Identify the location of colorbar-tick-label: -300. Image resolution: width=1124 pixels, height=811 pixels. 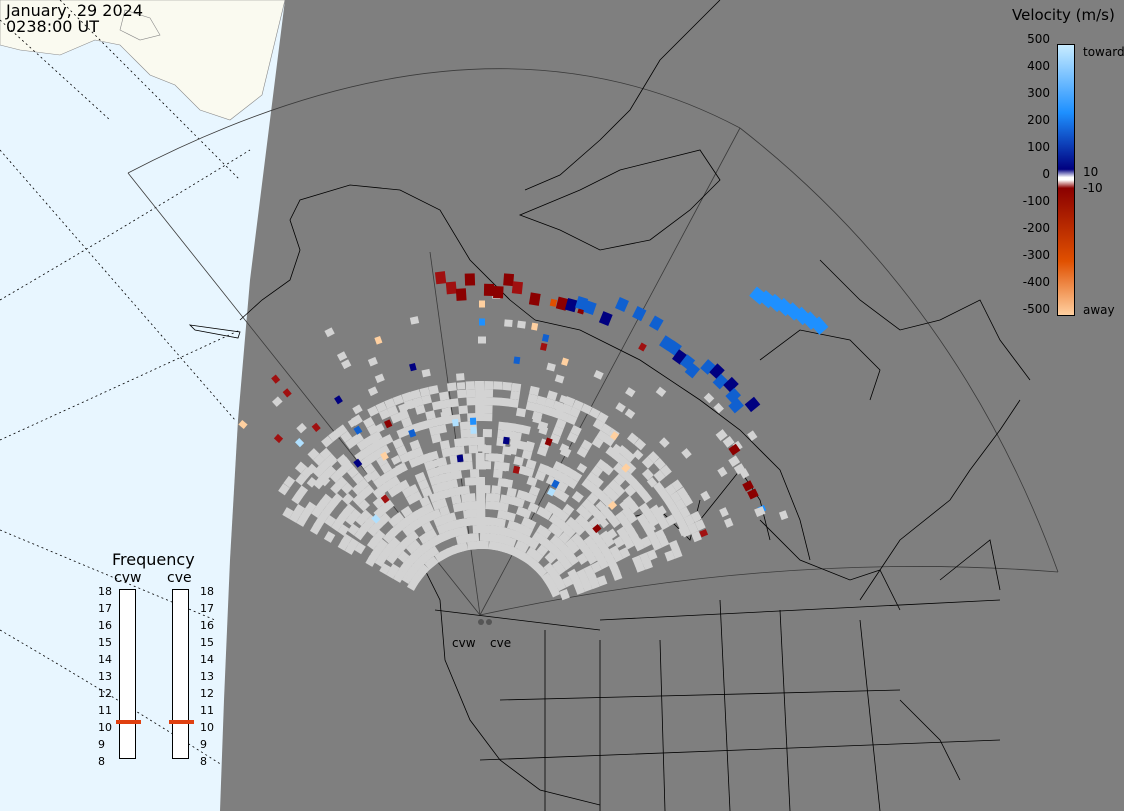
(1036, 255).